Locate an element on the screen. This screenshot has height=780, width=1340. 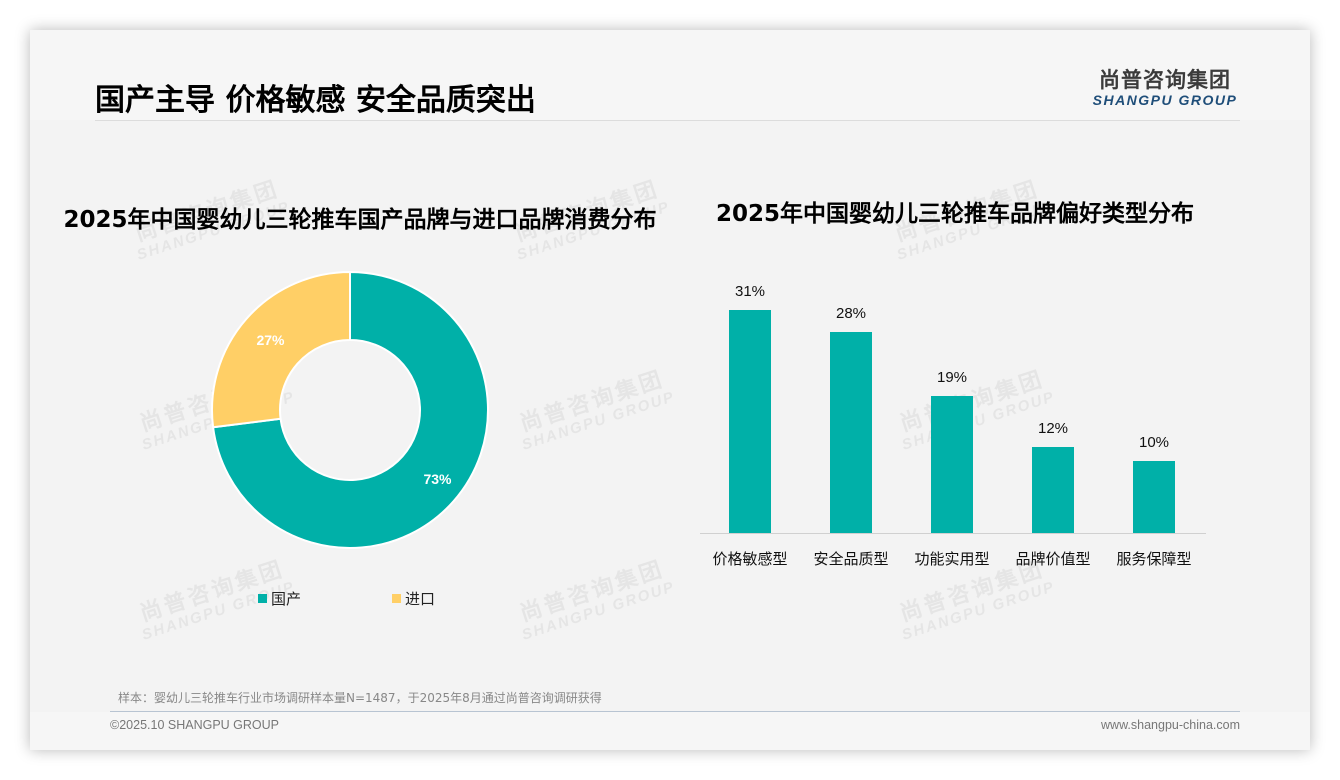
bar-data-label: 19% is located at coordinates (952, 377).